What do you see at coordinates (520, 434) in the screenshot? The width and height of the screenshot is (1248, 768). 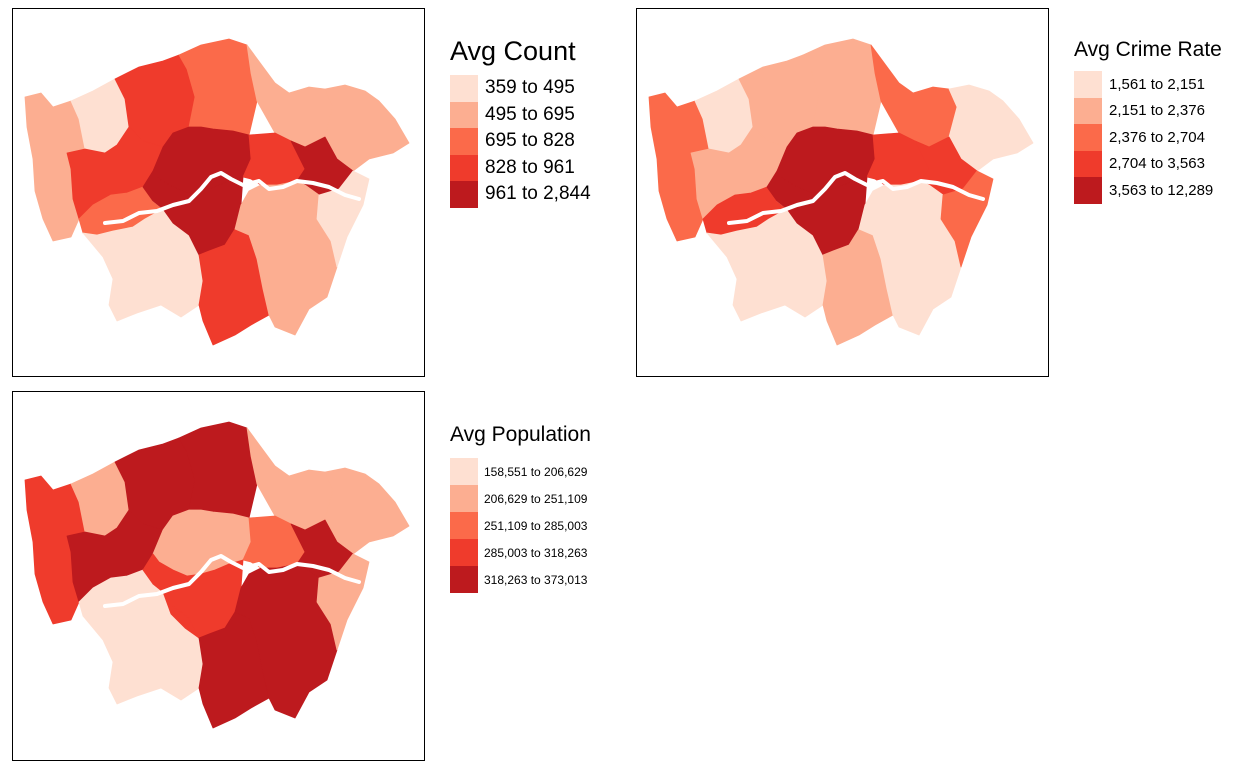 I see `legend-title: Avg Population` at bounding box center [520, 434].